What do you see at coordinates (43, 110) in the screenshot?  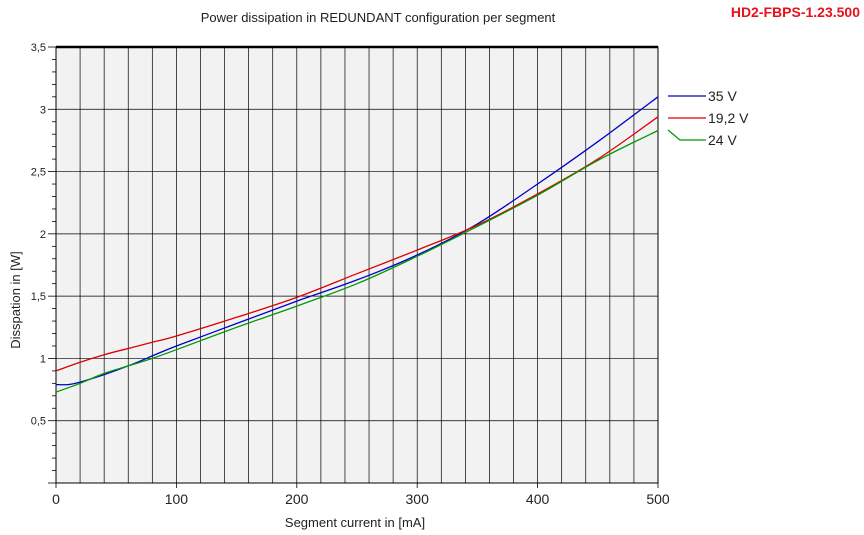 I see `y-tick-label: 3` at bounding box center [43, 110].